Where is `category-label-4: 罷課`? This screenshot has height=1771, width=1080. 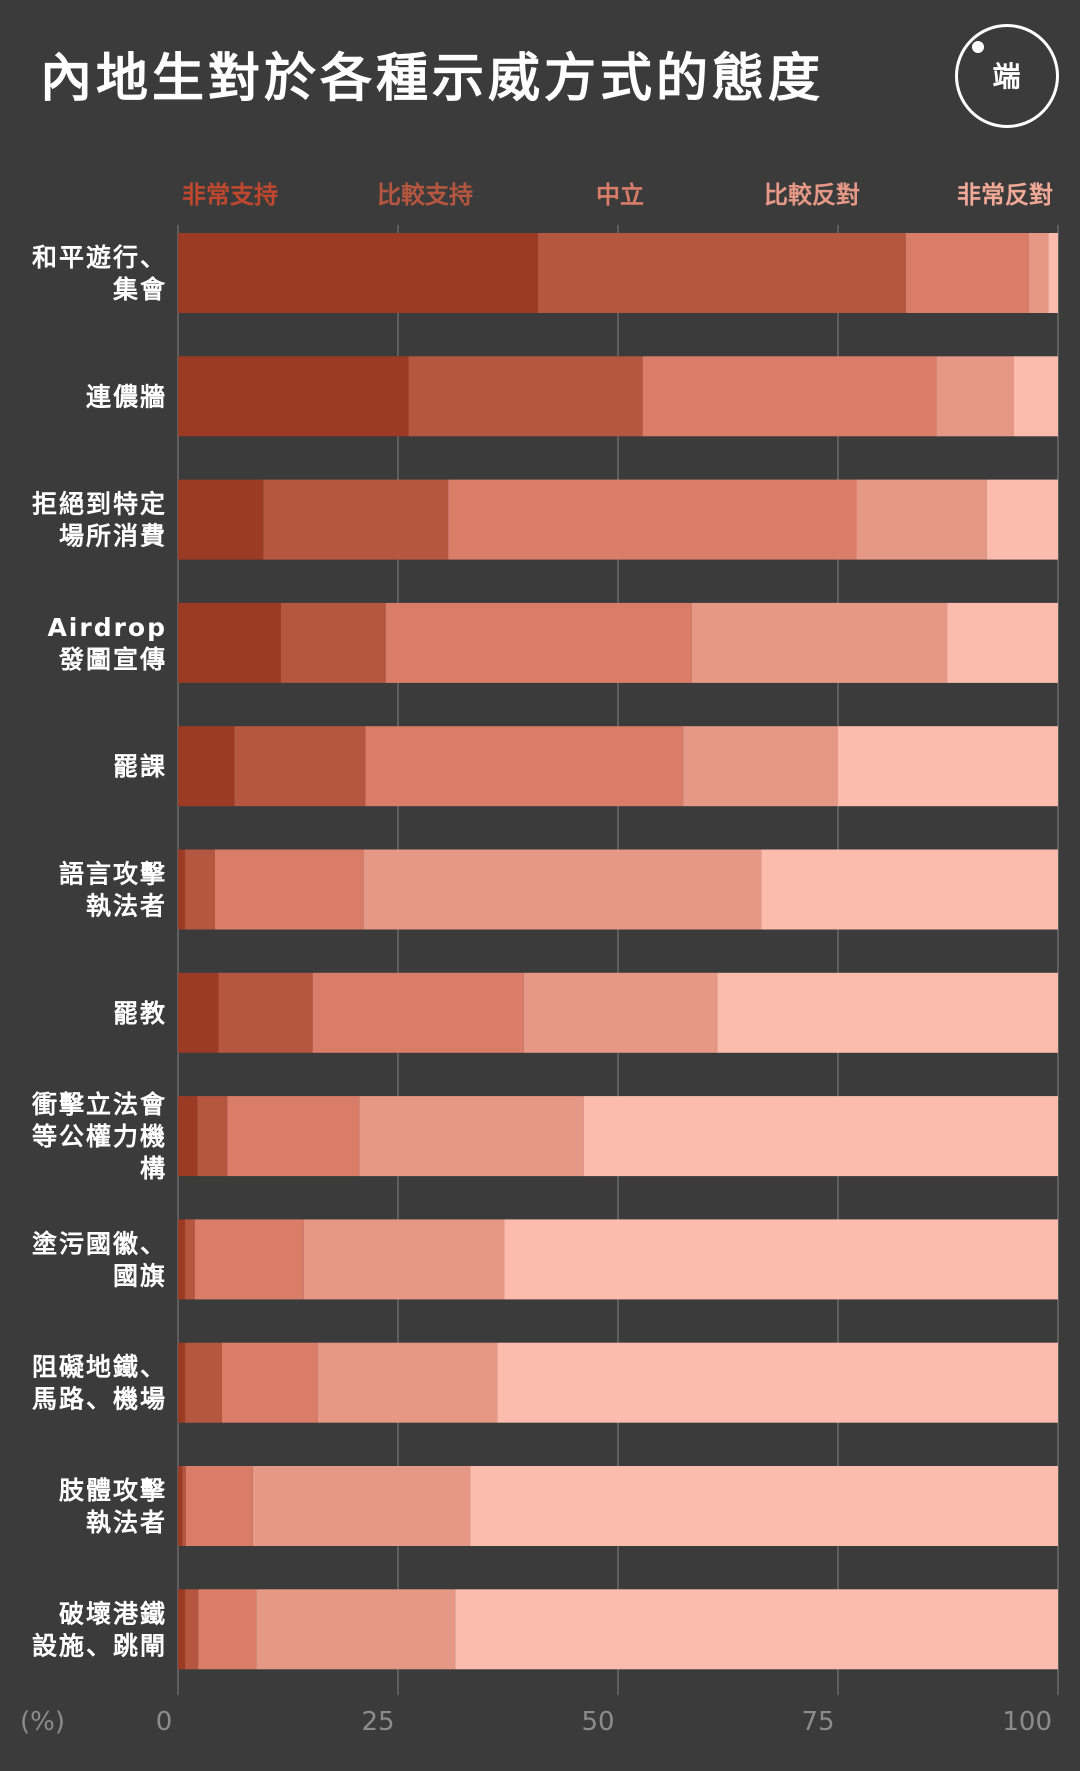
category-label-4: 罷課 is located at coordinates (140, 766).